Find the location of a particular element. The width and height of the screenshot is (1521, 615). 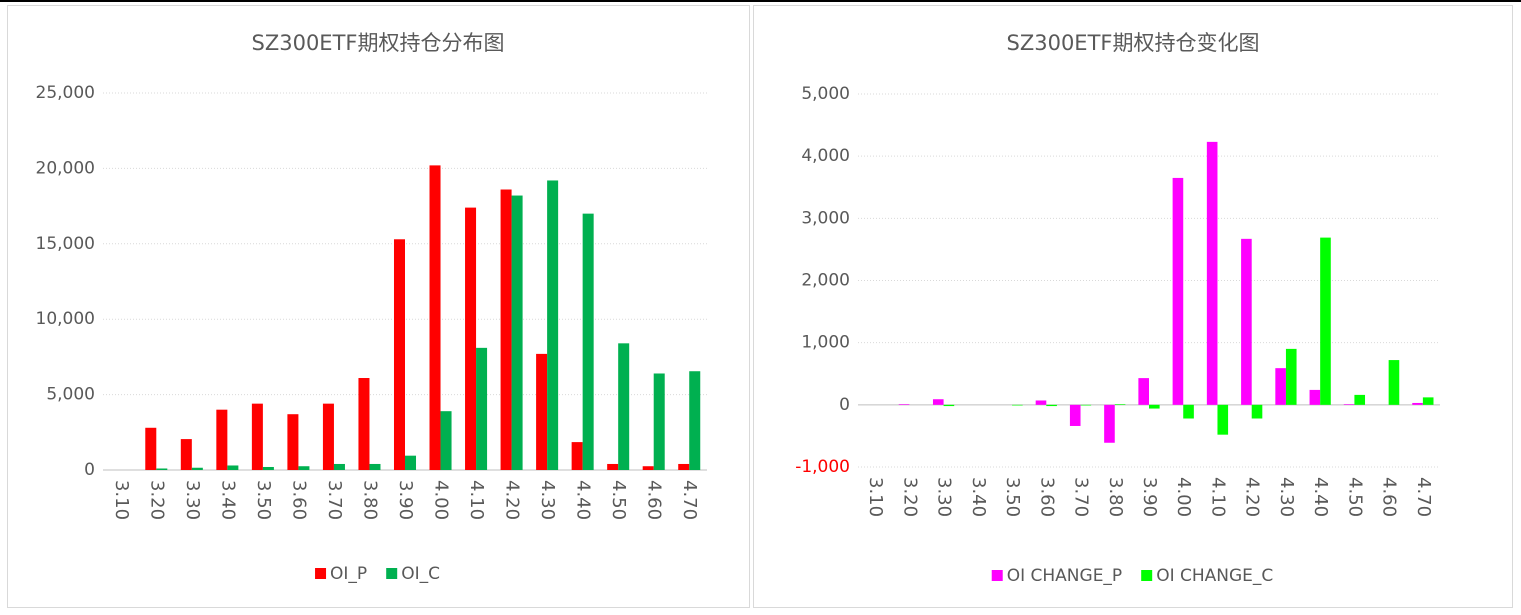

chart-title: SZ300ETF期权持仓分布图 is located at coordinates (378, 43).